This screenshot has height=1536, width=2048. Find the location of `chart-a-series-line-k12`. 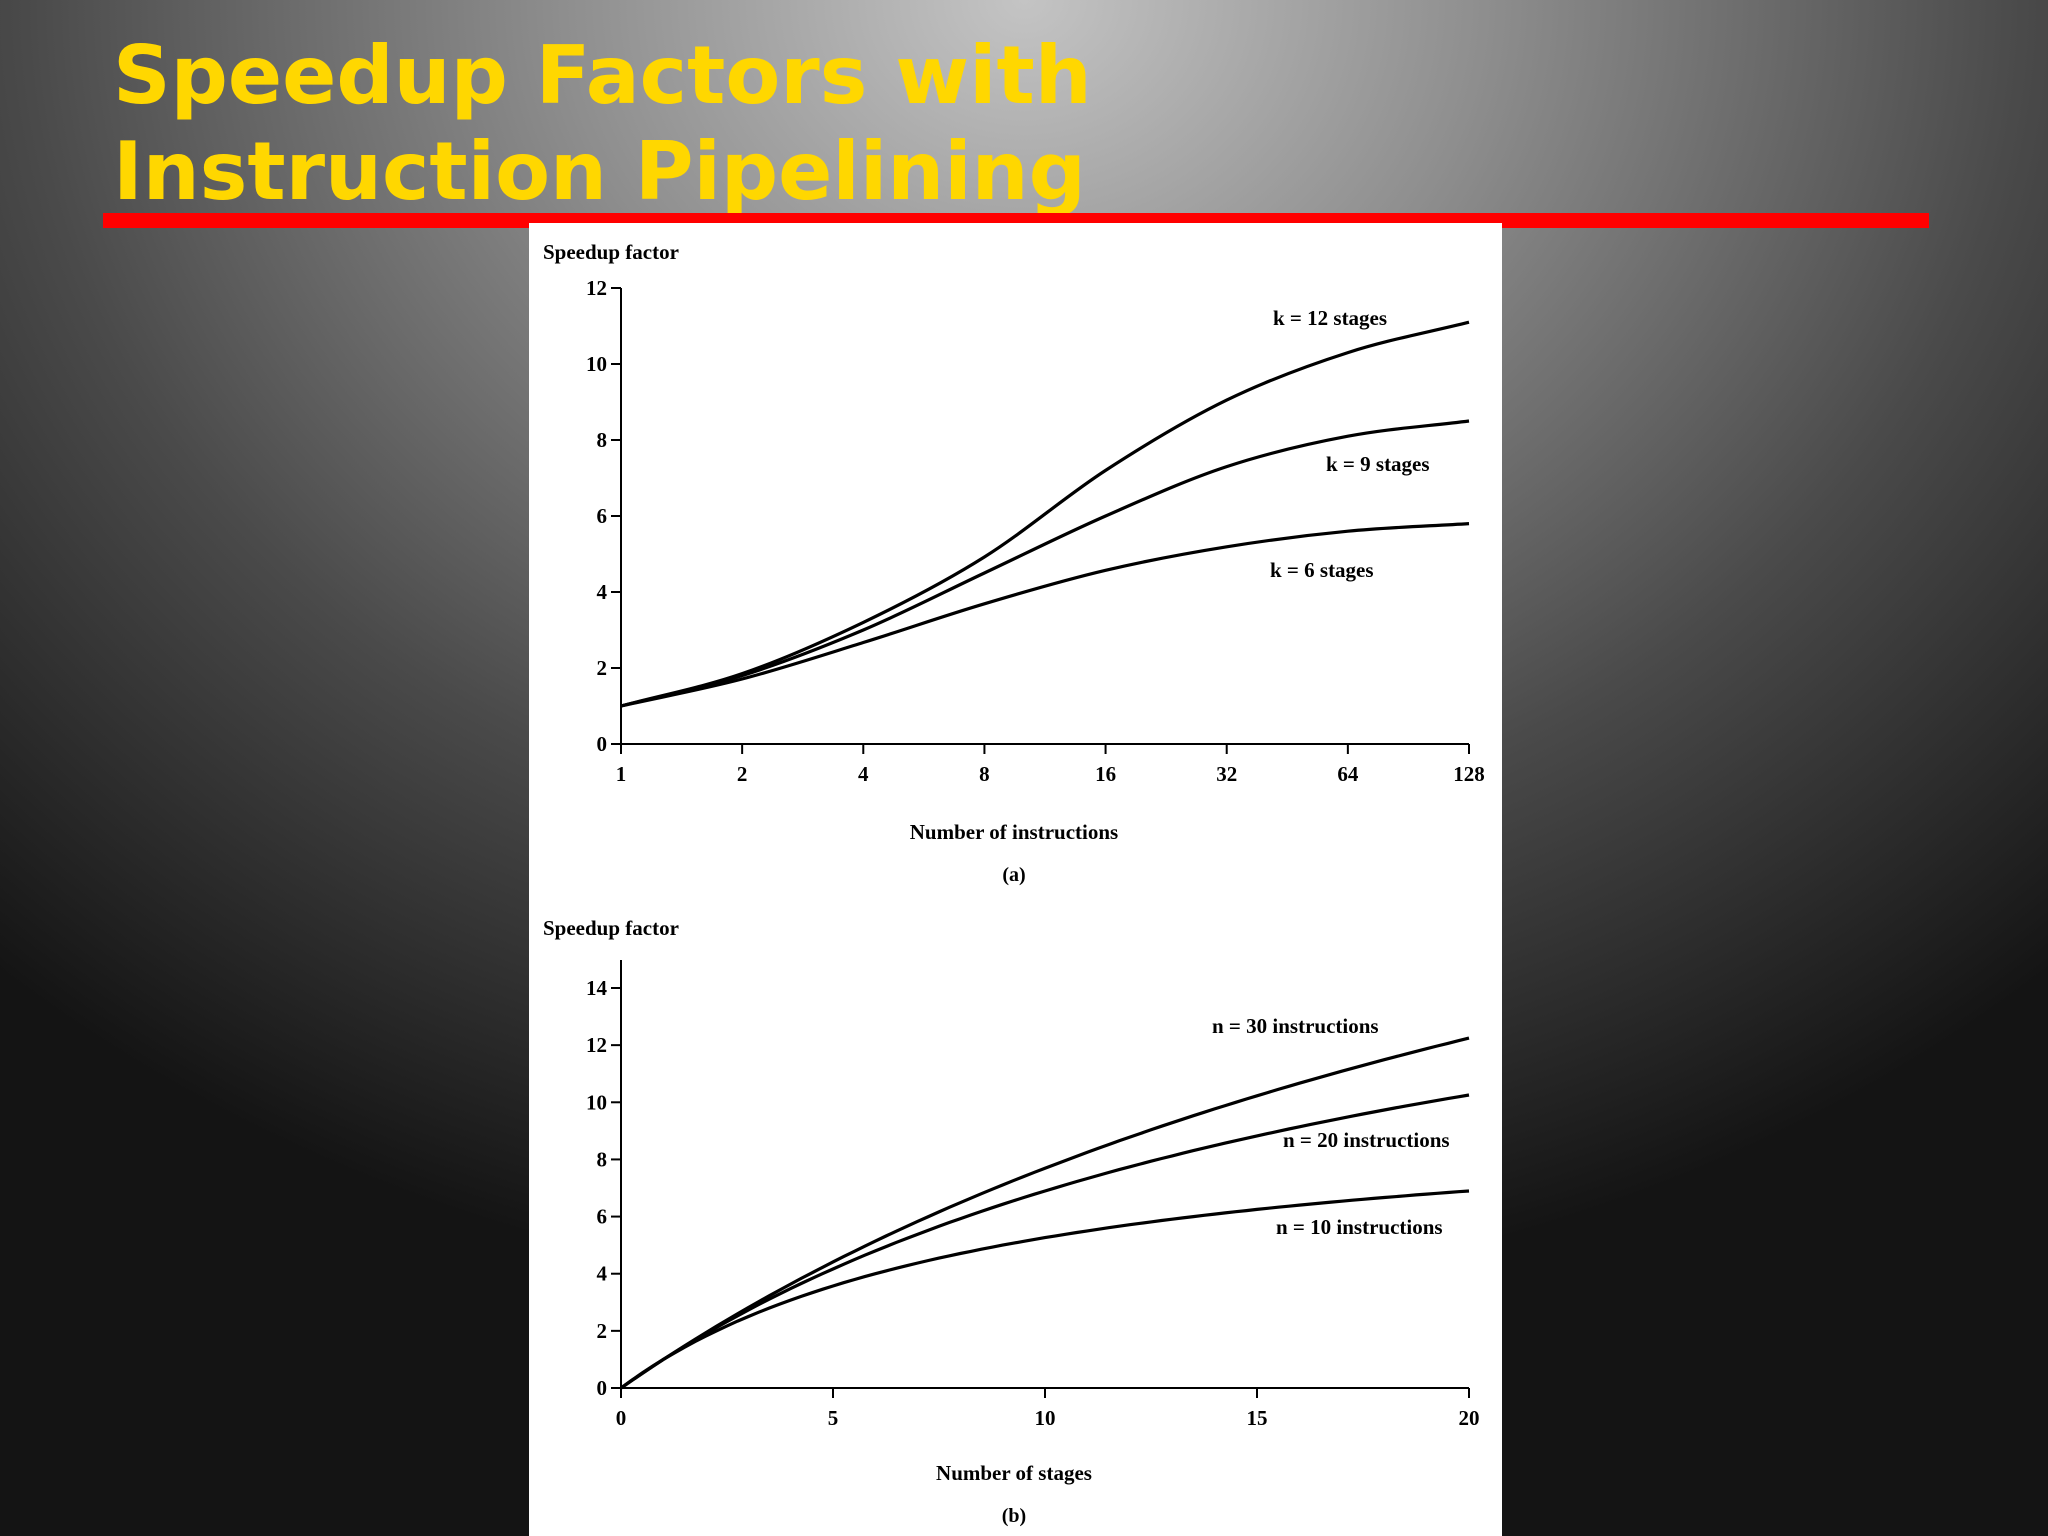

chart-a-series-line-k12 is located at coordinates (1045, 514).